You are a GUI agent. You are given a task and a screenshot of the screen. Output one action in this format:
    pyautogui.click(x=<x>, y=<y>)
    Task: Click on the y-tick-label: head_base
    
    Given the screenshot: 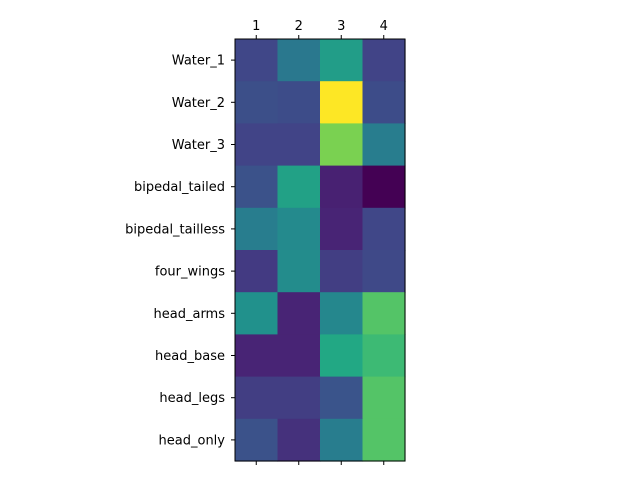 What is the action you would take?
    pyautogui.click(x=190, y=356)
    